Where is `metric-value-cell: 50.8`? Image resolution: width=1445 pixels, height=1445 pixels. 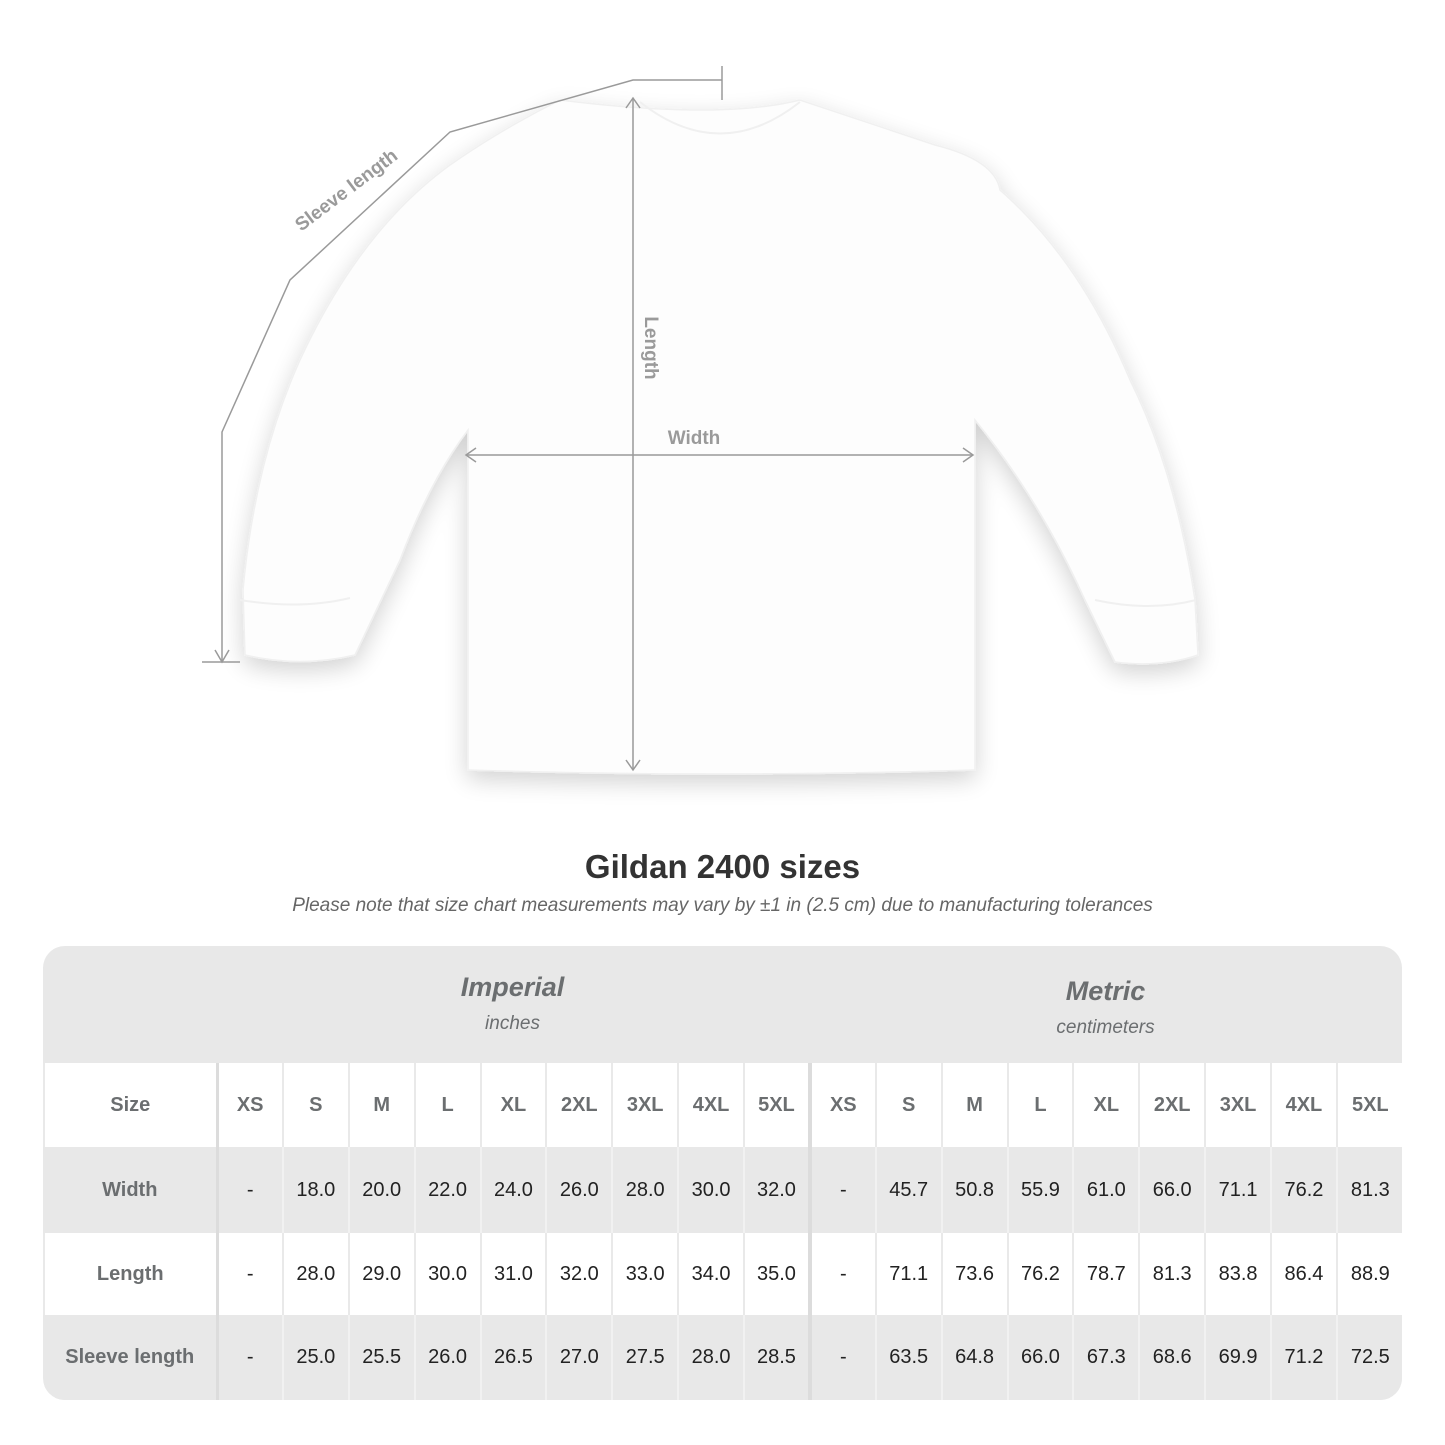 metric-value-cell: 50.8 is located at coordinates (974, 1190).